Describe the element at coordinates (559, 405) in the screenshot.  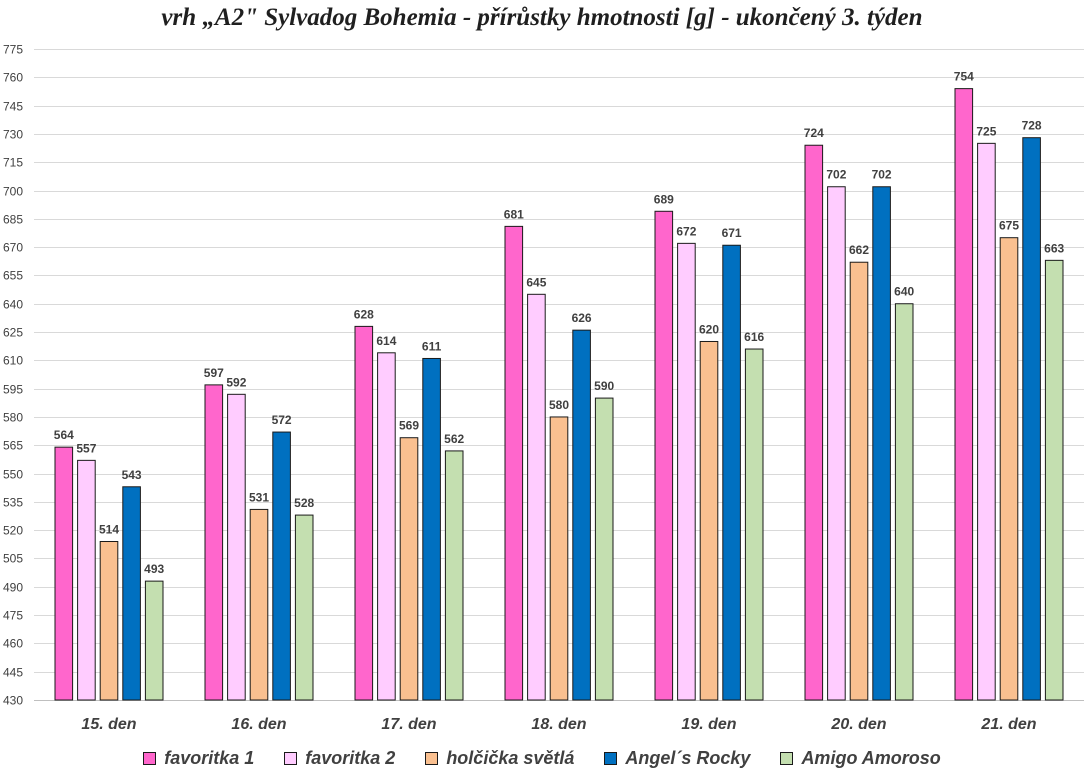
I see `data-label: 580` at that location.